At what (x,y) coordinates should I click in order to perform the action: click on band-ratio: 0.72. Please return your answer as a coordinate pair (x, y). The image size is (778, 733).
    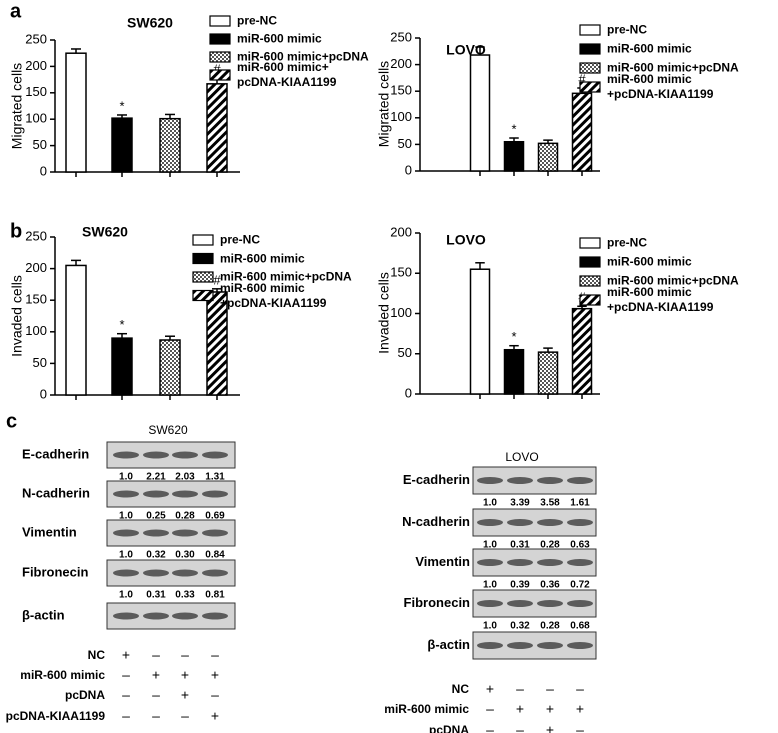
    Looking at the image, I should click on (580, 585).